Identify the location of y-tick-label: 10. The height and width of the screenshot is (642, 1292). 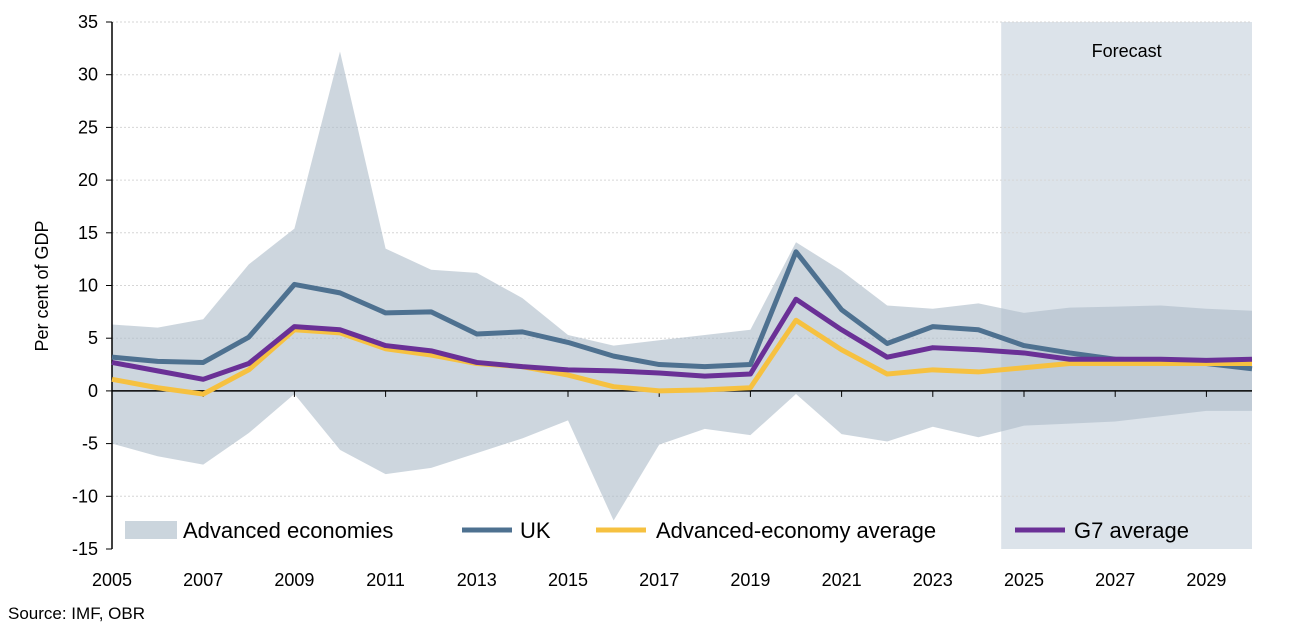
(88, 286).